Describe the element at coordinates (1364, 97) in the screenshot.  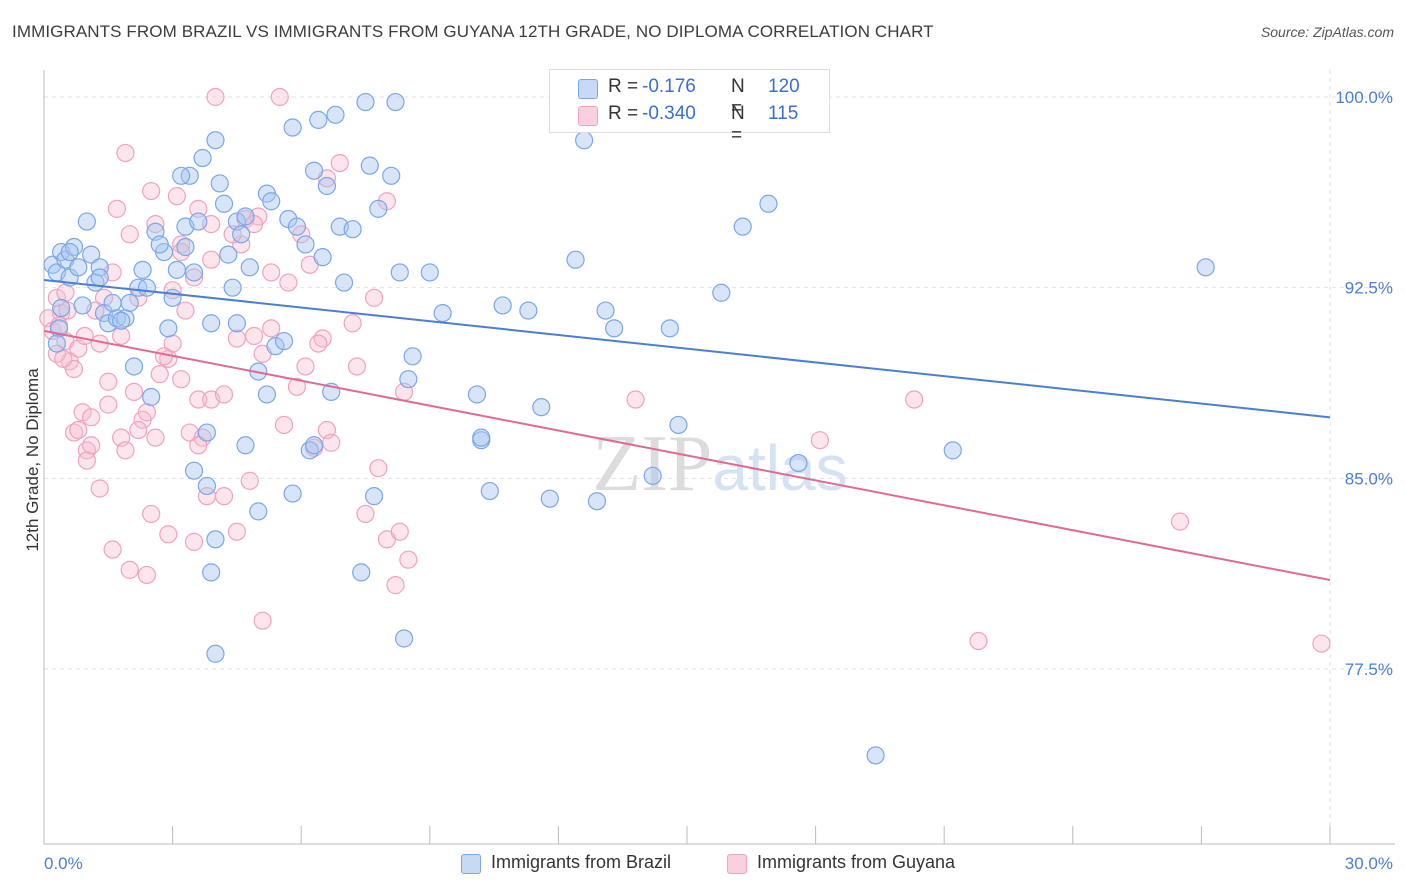
I see `y-tick-label: 100.0%` at that location.